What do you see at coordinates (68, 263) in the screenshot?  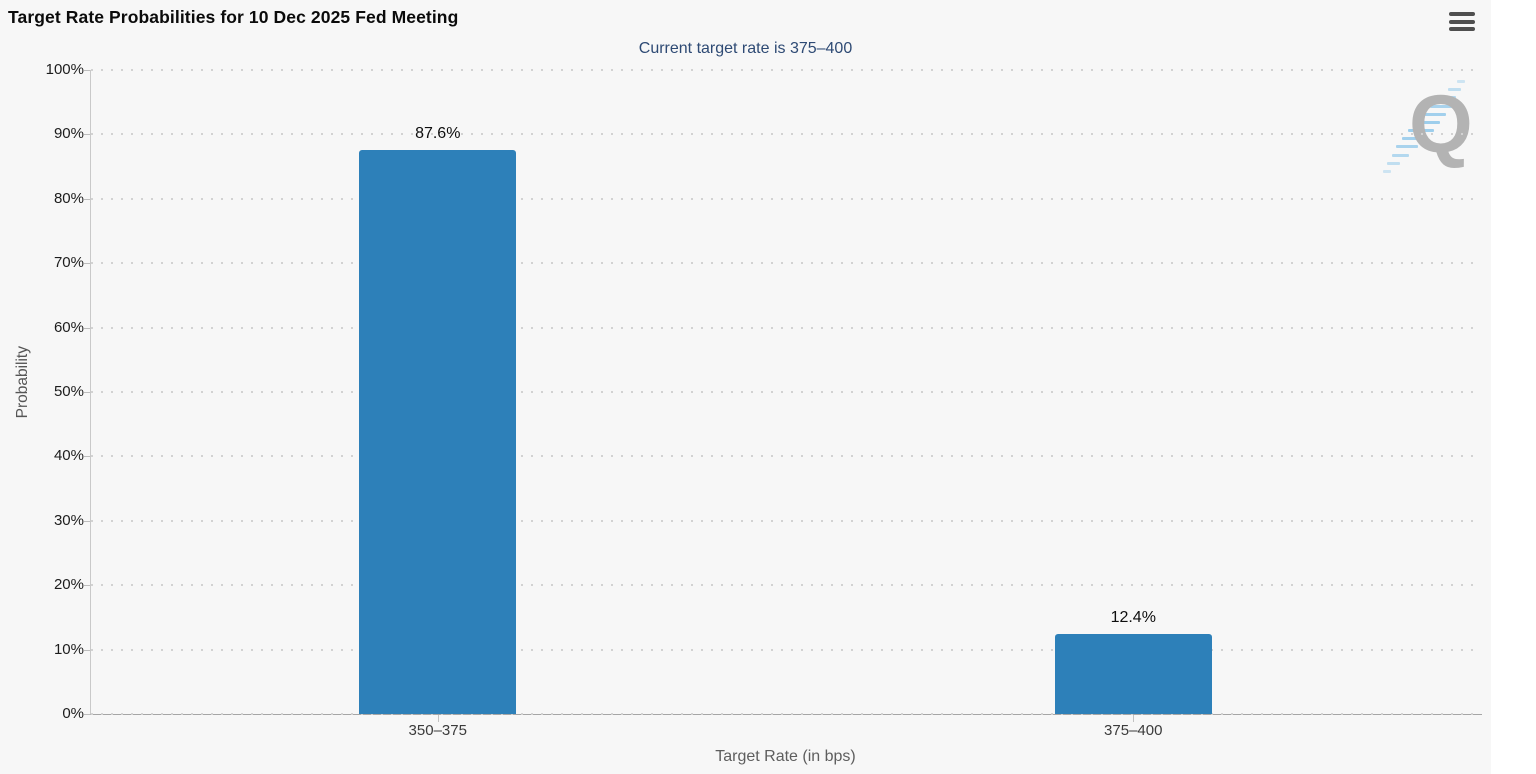 I see `y-tick-label: 70%` at bounding box center [68, 263].